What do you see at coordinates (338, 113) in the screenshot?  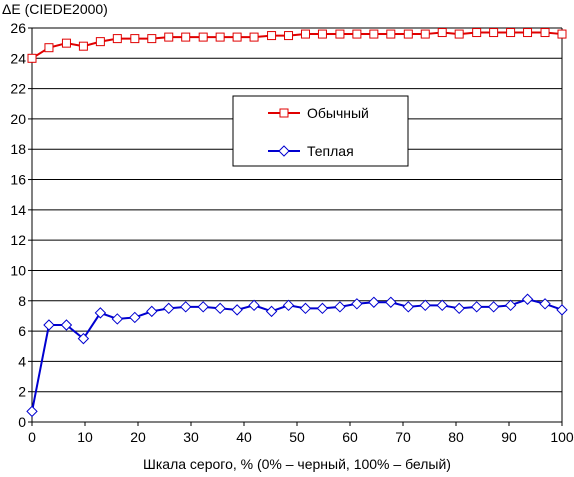 I see `legend-label-1: Обычный` at bounding box center [338, 113].